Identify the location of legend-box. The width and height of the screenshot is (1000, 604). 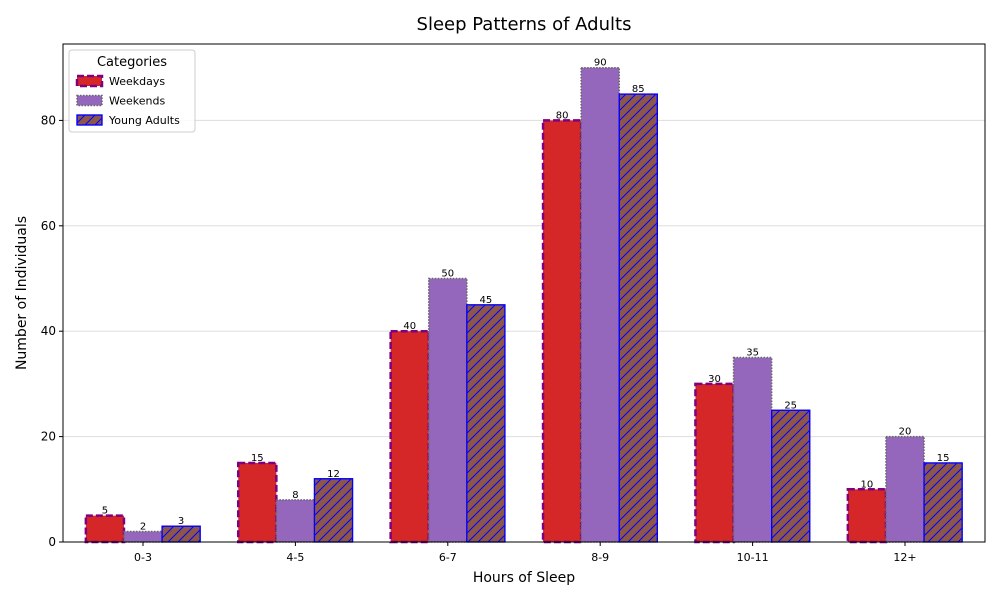
(132, 91).